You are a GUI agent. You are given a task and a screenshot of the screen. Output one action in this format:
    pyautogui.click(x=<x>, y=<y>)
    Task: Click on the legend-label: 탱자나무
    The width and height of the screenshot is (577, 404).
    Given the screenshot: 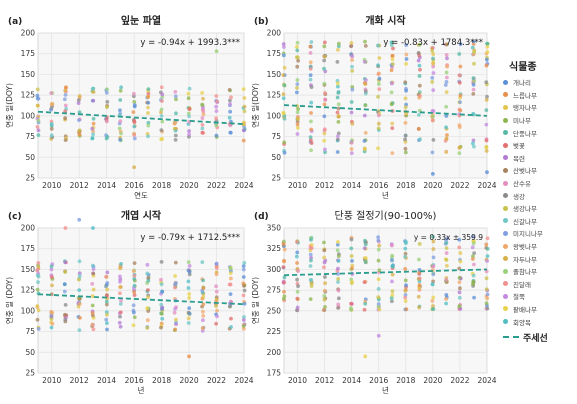 What is the action you would take?
    pyautogui.click(x=525, y=108)
    